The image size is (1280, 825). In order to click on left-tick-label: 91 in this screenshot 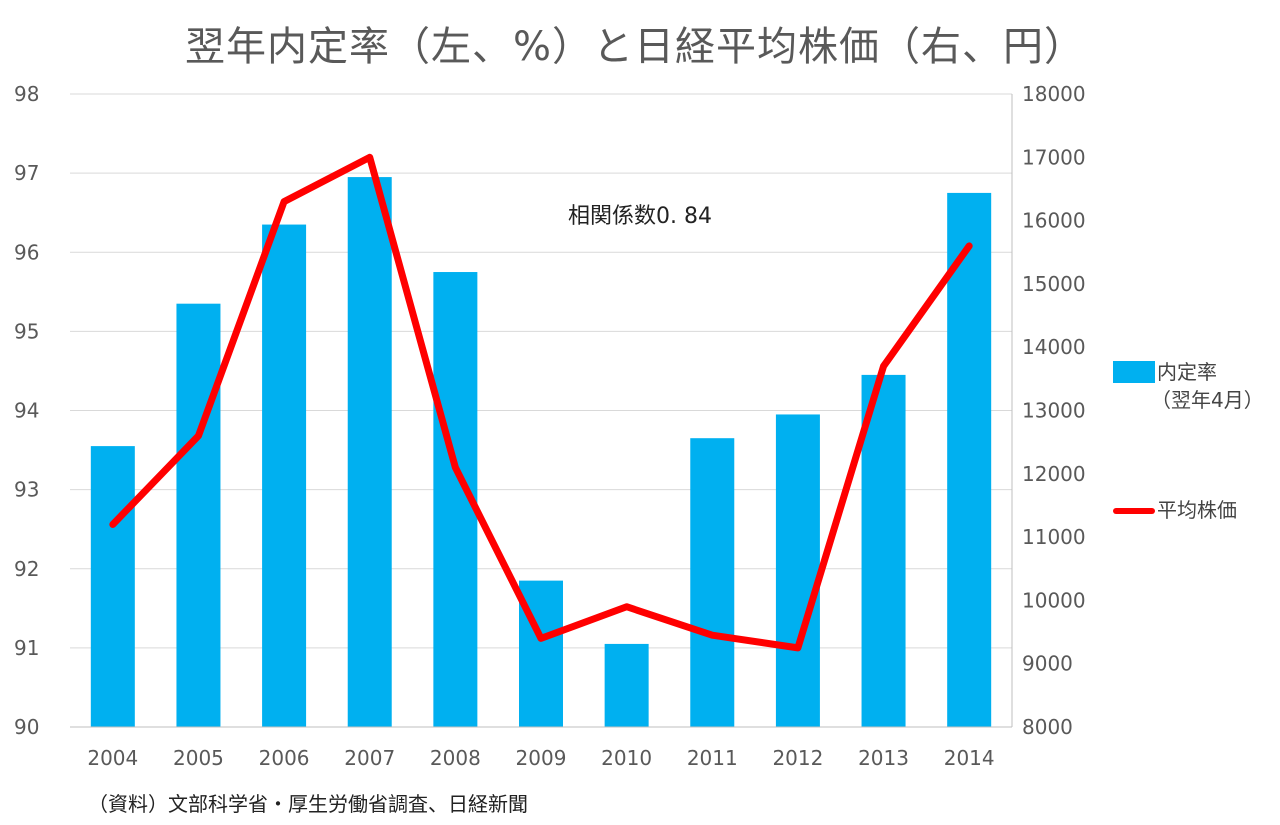, I will do `click(26, 648)`.